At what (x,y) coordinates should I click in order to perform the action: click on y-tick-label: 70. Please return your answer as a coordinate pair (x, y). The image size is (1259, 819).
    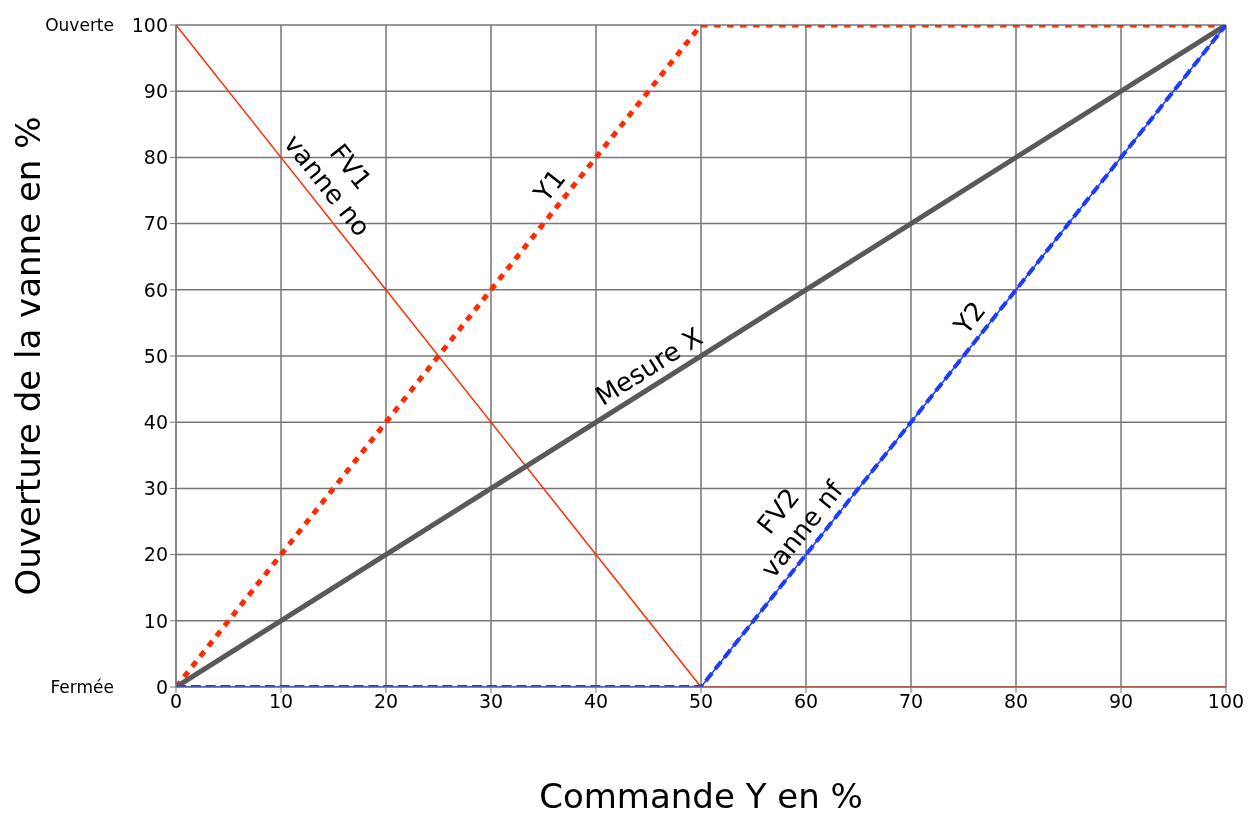
    Looking at the image, I should click on (155, 223).